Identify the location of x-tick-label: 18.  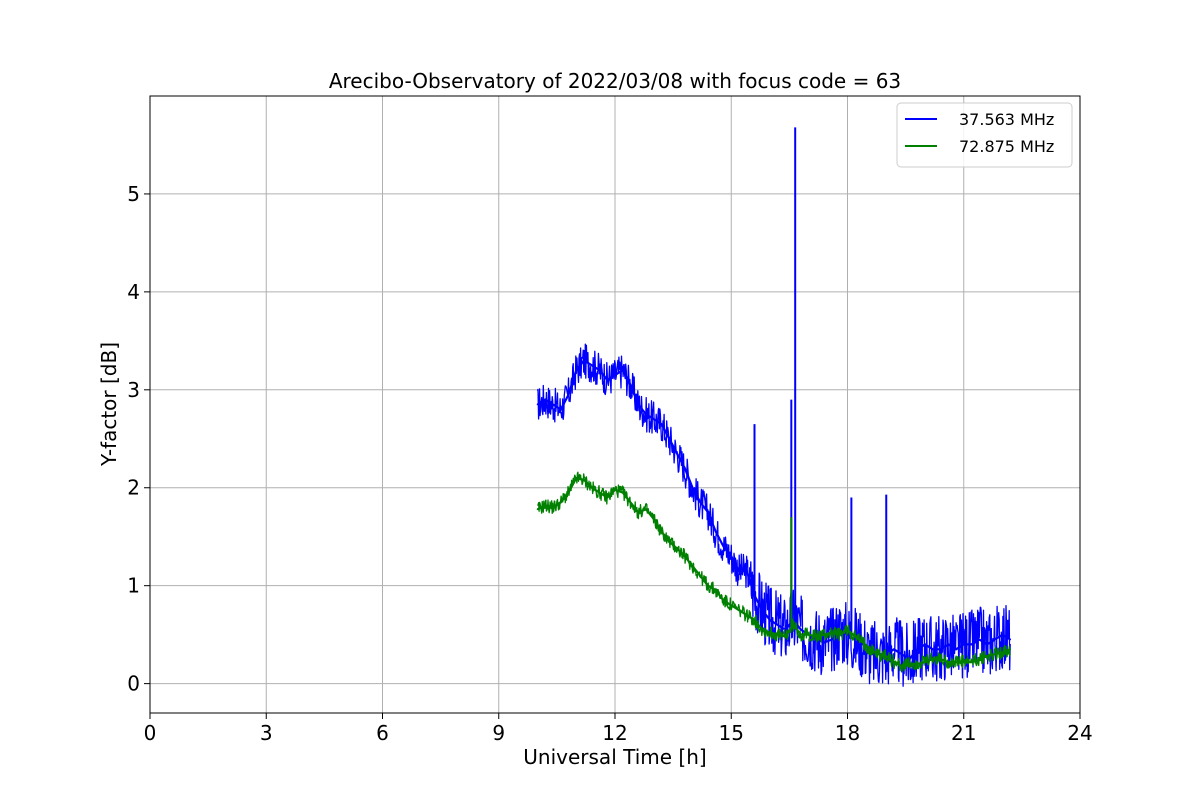
(847, 733).